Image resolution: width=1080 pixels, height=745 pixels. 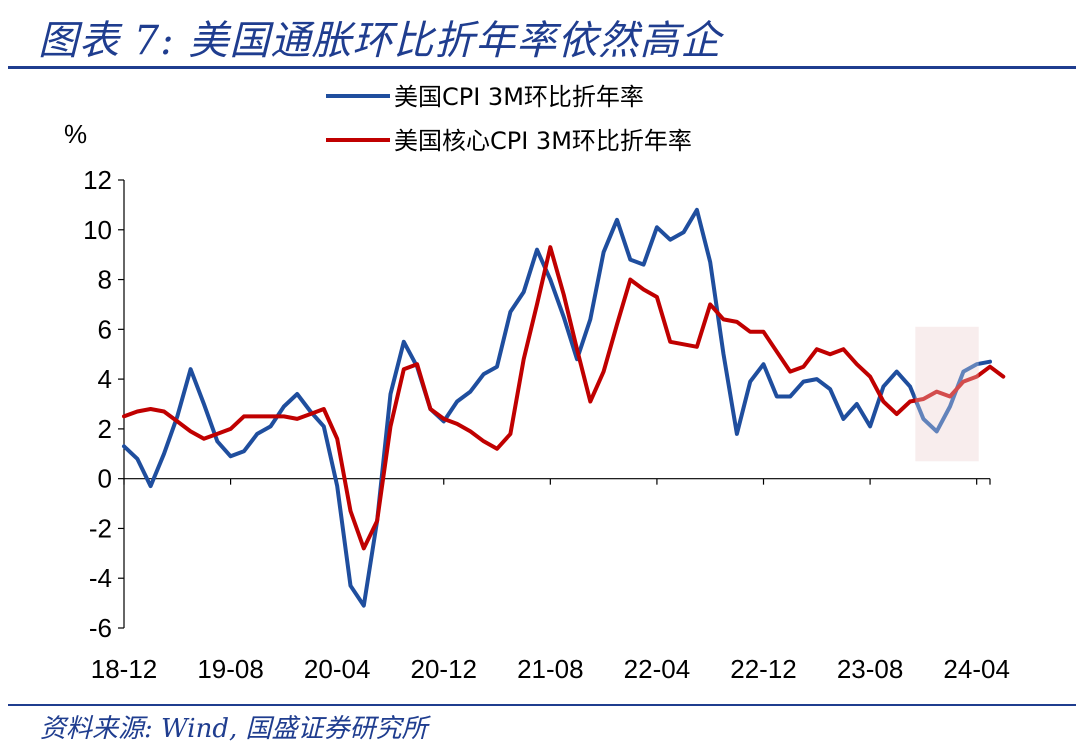 What do you see at coordinates (105, 379) in the screenshot?
I see `y-tick-label: 4` at bounding box center [105, 379].